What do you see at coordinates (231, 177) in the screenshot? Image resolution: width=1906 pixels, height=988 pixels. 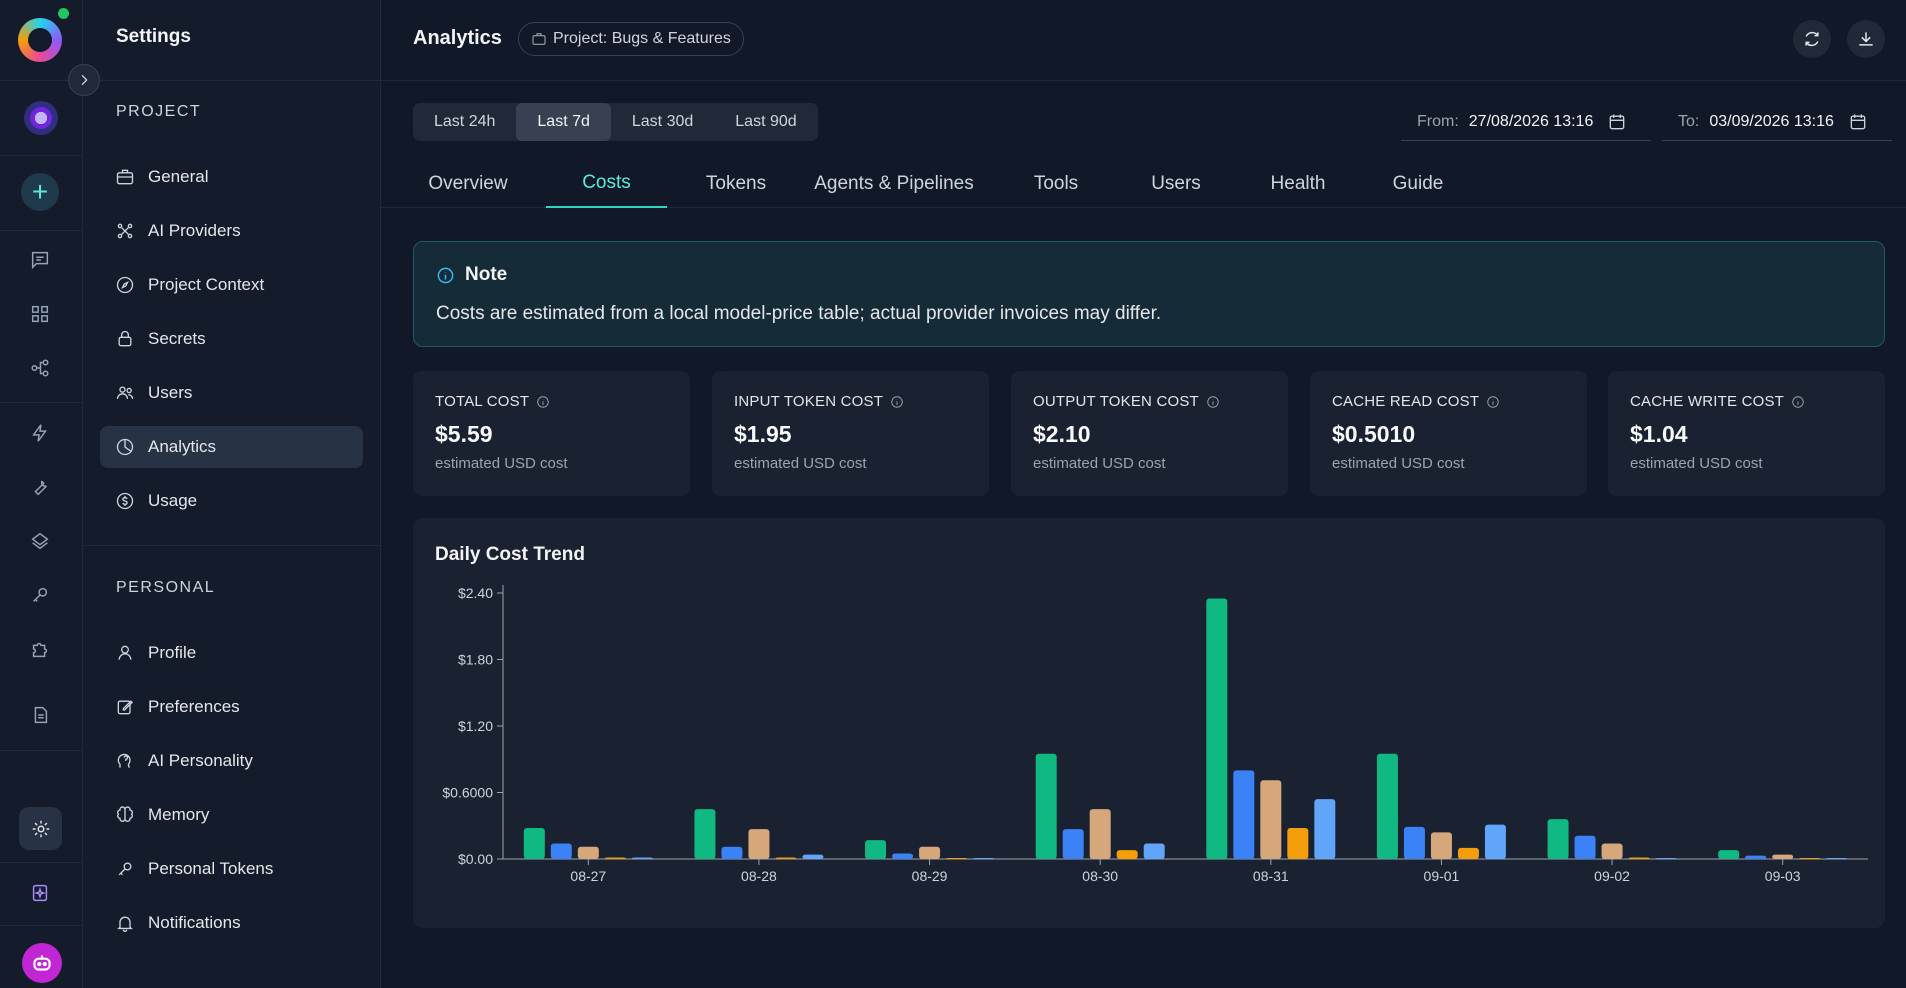 I see `sidebar-item-general: General` at bounding box center [231, 177].